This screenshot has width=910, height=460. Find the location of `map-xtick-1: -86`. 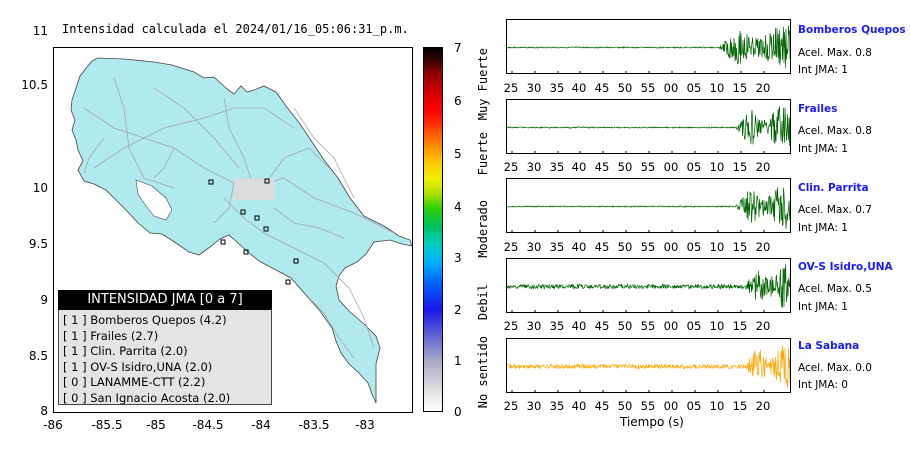

map-xtick-1: -86 is located at coordinates (53, 425).